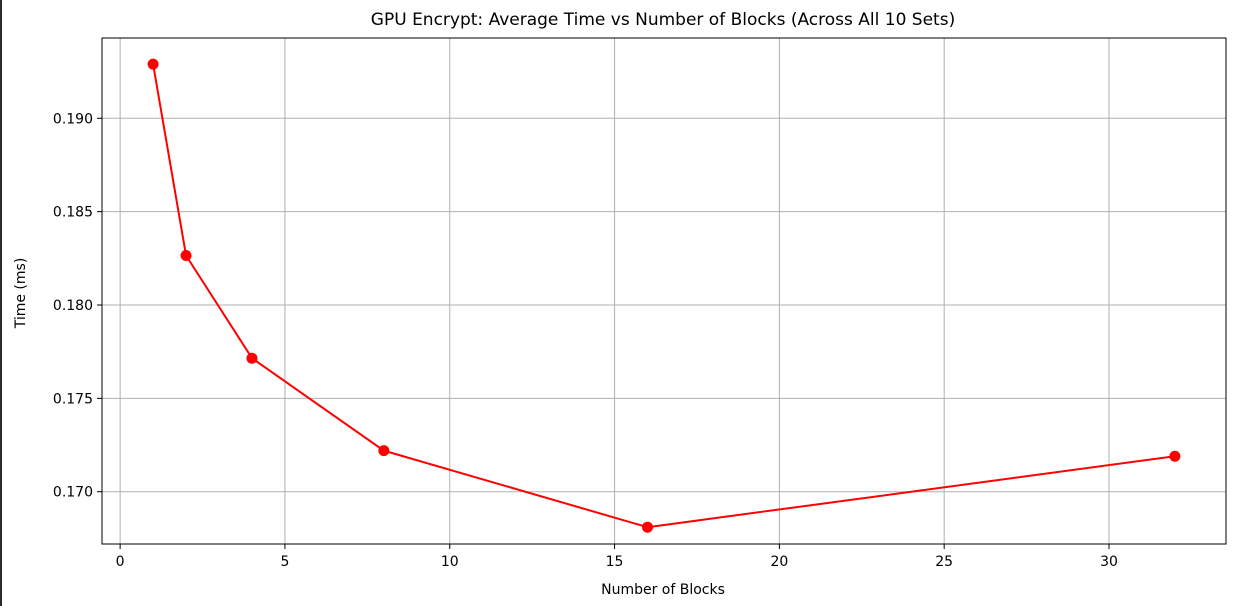 The height and width of the screenshot is (606, 1236). I want to click on y-tick-label: 0.180, so click(73, 306).